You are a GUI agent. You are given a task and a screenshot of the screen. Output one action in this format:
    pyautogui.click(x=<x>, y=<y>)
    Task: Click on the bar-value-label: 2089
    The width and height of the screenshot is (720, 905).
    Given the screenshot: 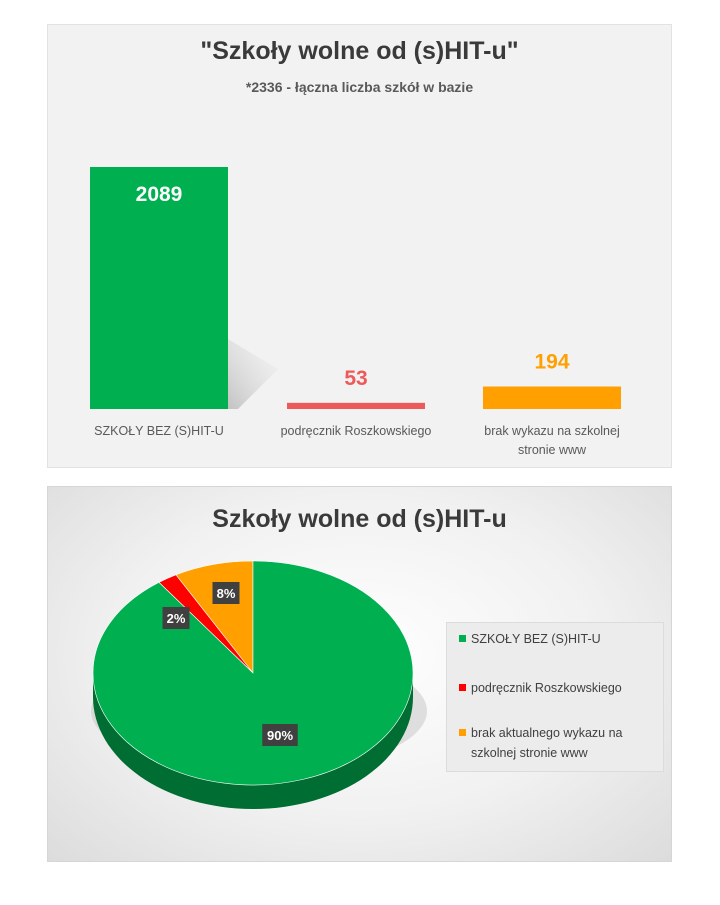 What is the action you would take?
    pyautogui.click(x=159, y=194)
    